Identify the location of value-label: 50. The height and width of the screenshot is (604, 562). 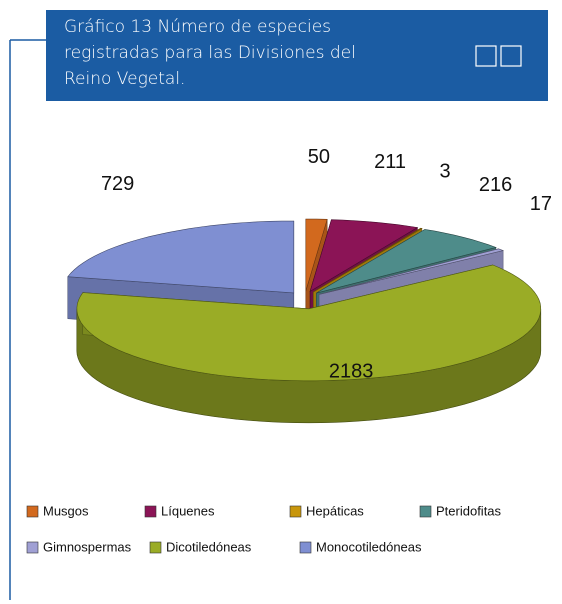
(319, 157).